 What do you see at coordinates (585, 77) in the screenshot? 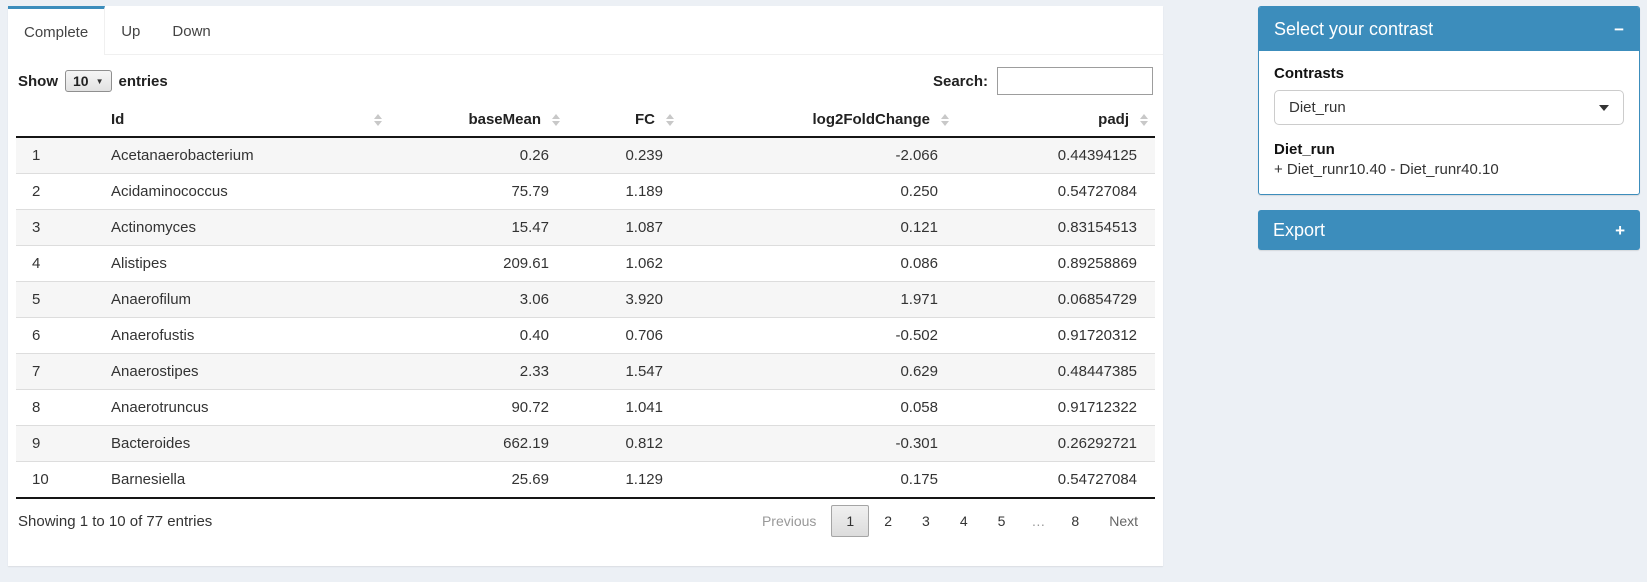
I see `table-controls: Show 10 ▼ entries Search:` at bounding box center [585, 77].